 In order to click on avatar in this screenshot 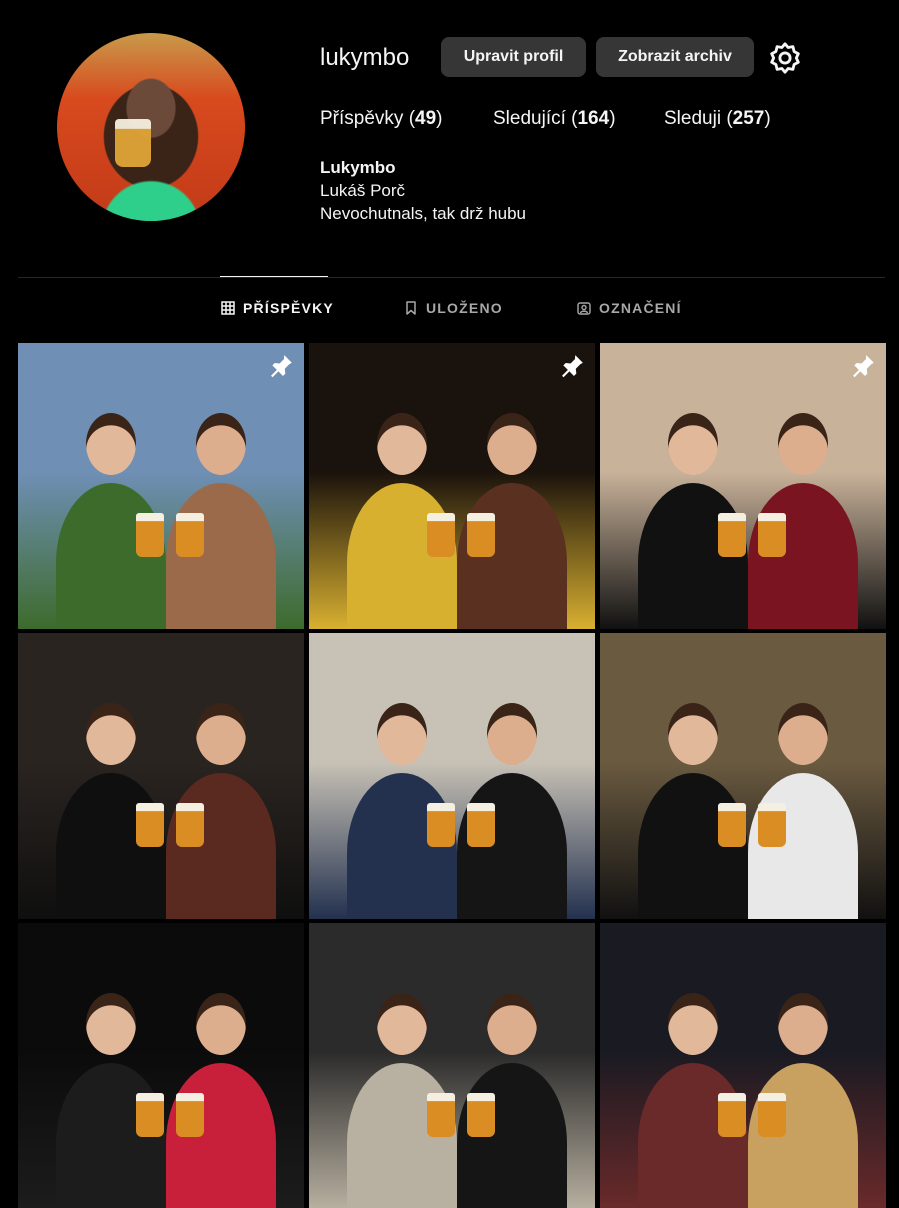, I will do `click(151, 127)`.